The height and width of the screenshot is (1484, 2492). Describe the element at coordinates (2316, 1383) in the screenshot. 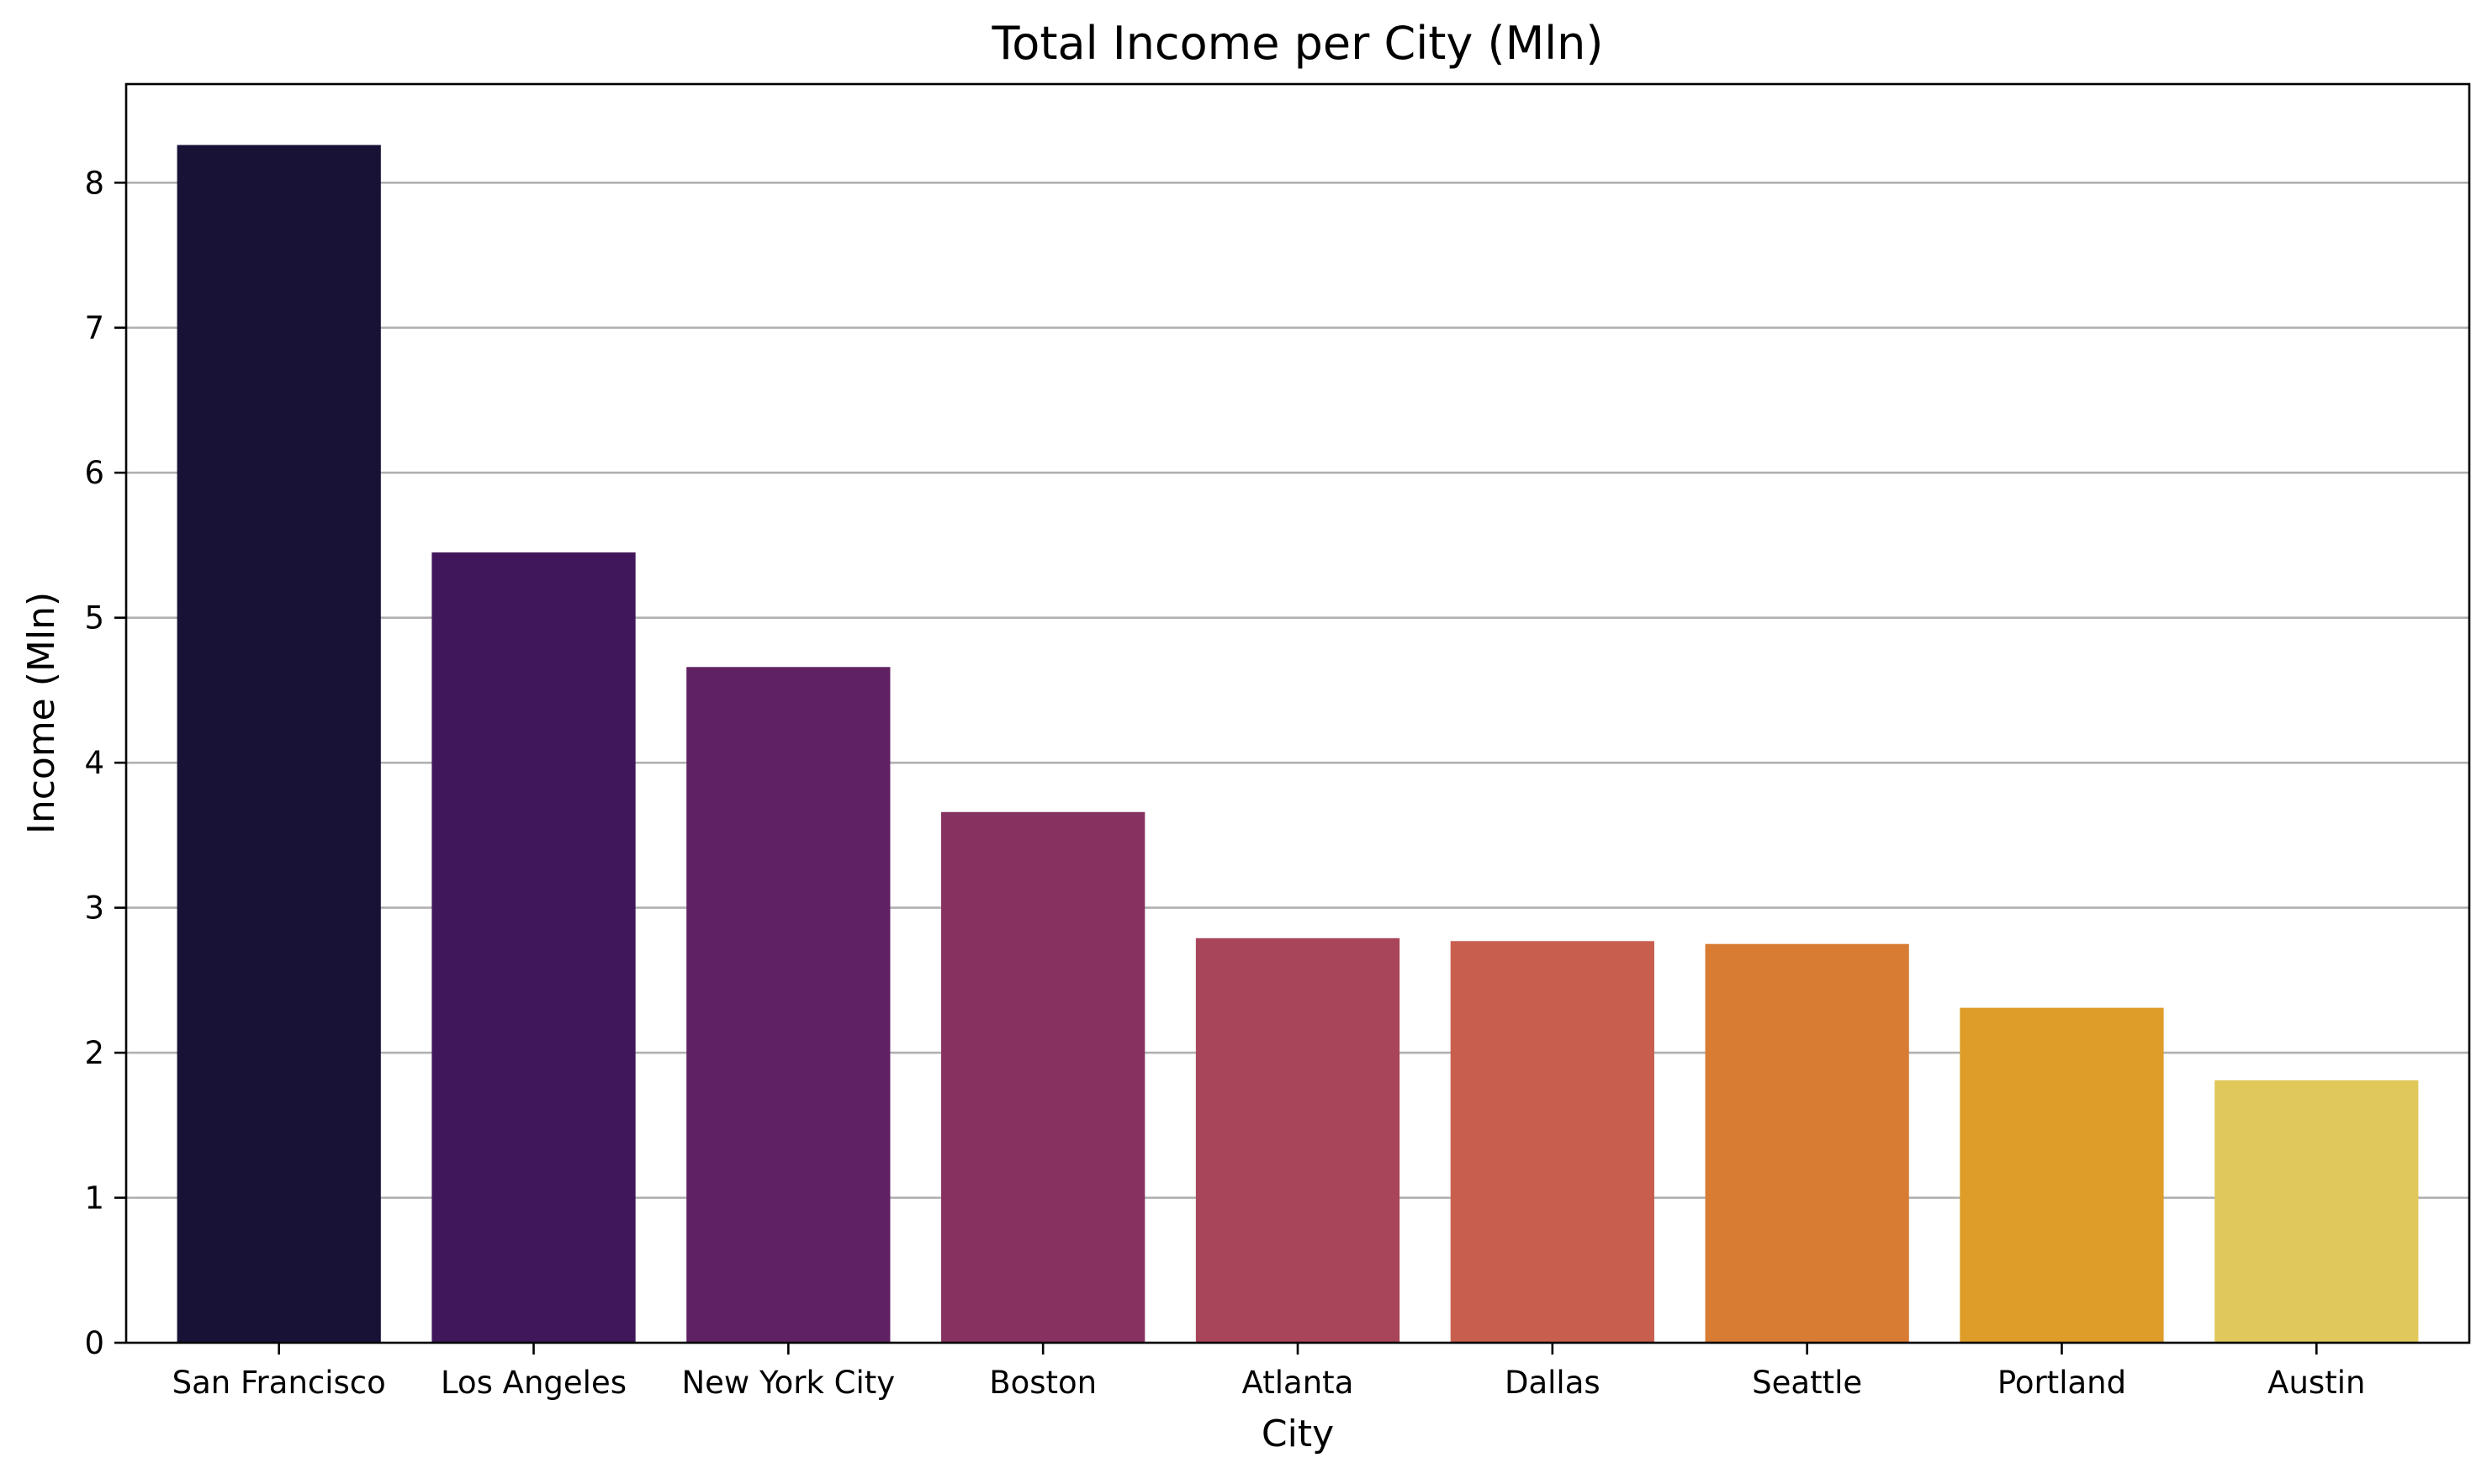

I see `x-tick-label-austin: Austin` at that location.